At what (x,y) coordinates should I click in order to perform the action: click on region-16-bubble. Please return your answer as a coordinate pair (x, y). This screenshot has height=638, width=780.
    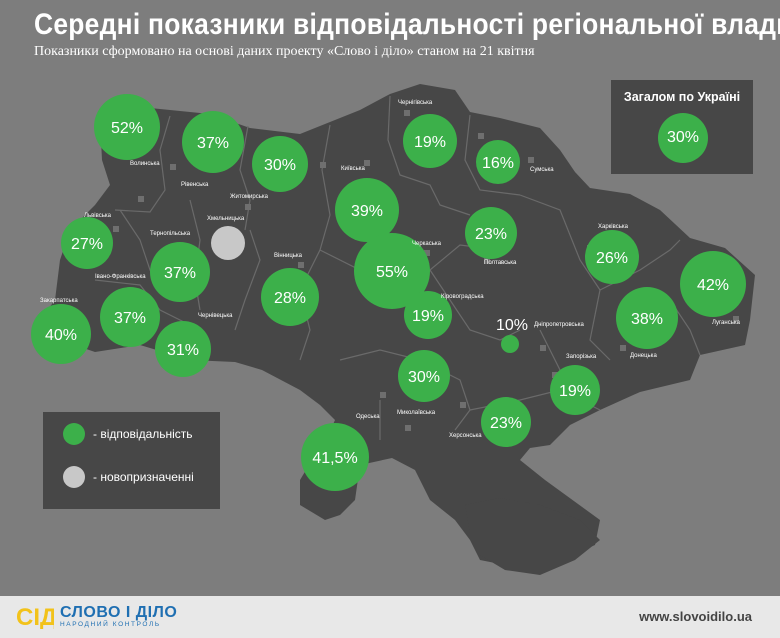
    Looking at the image, I should click on (713, 284).